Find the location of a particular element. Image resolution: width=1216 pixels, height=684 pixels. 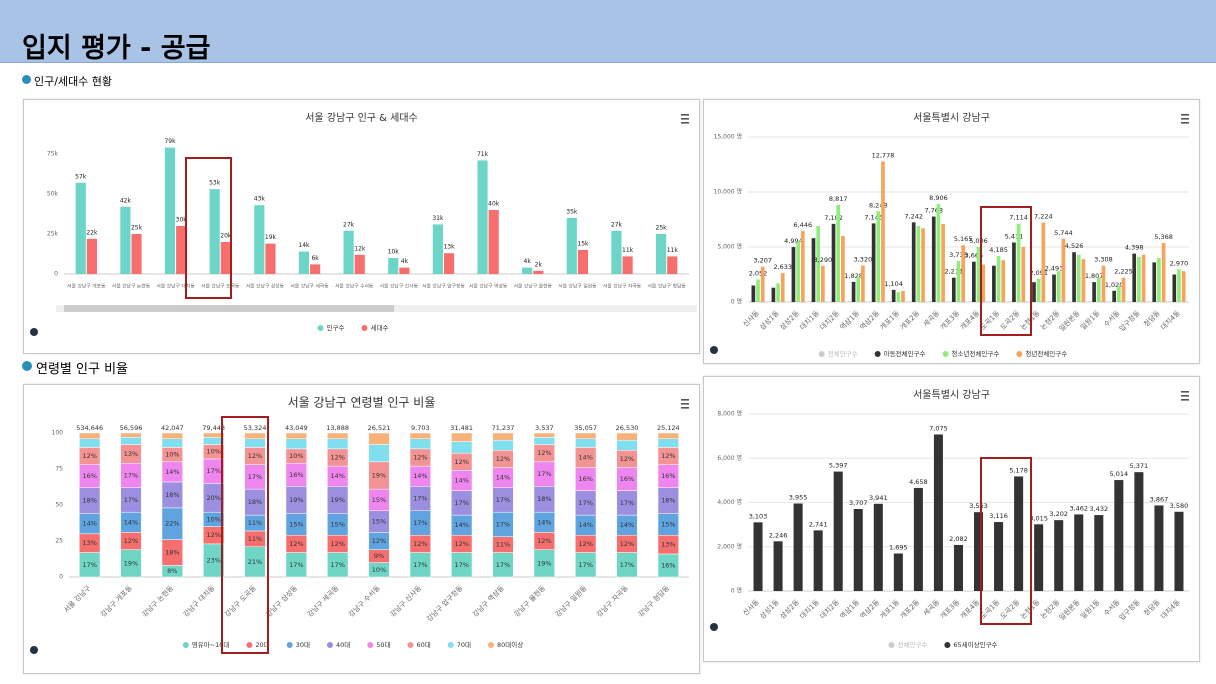

data-label: 19% is located at coordinates (131, 563).